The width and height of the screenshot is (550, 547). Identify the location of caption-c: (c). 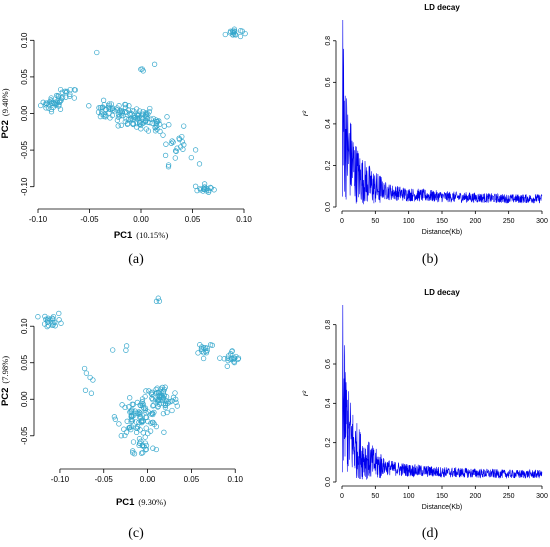
(136, 533).